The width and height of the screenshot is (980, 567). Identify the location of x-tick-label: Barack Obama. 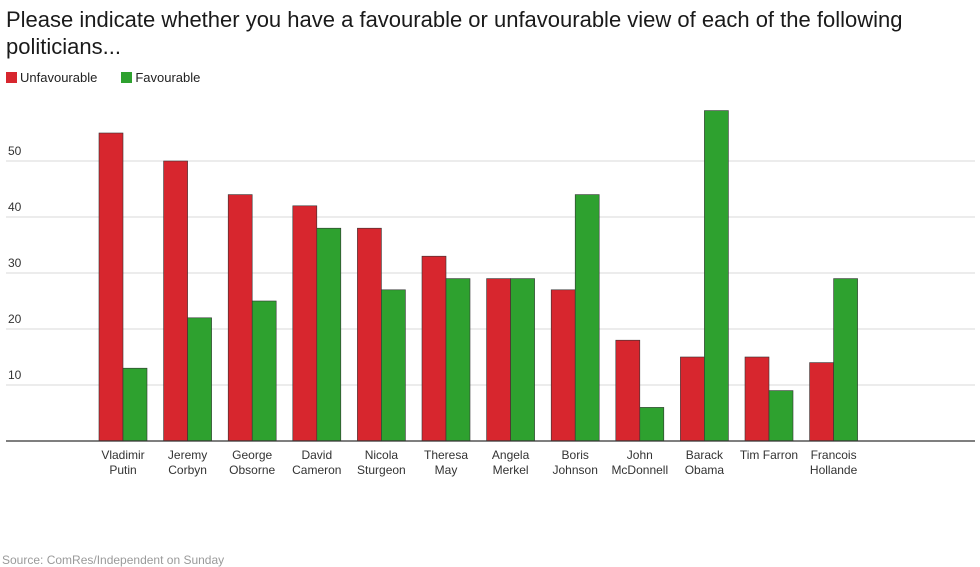
(704, 462).